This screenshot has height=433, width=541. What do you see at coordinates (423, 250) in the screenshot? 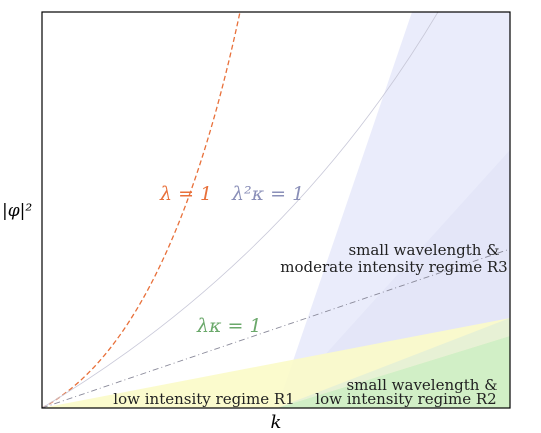
I see `label-r3-line1: small wavelength &` at bounding box center [423, 250].